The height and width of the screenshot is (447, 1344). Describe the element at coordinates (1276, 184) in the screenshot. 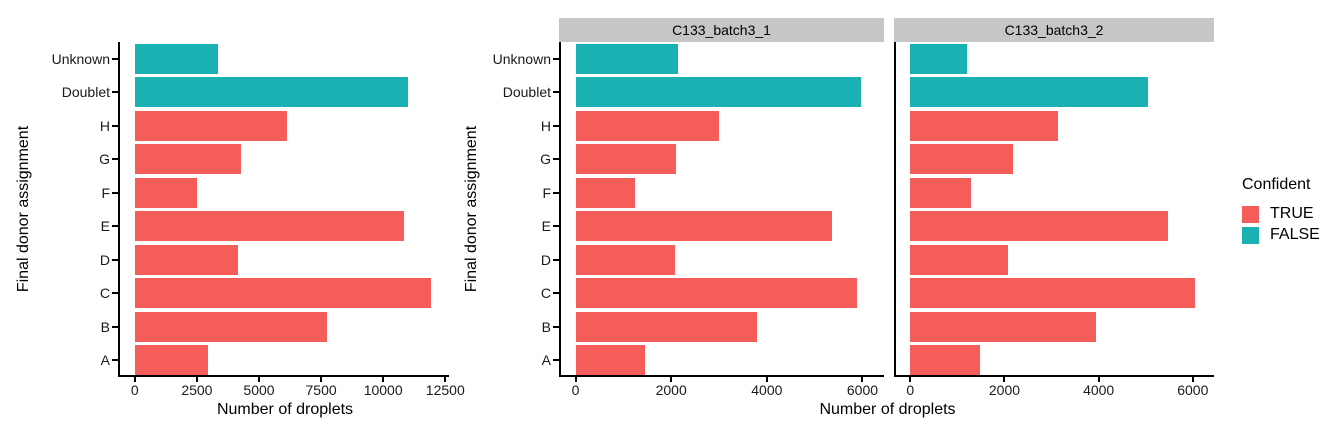

I see `legend-title: Confident` at that location.